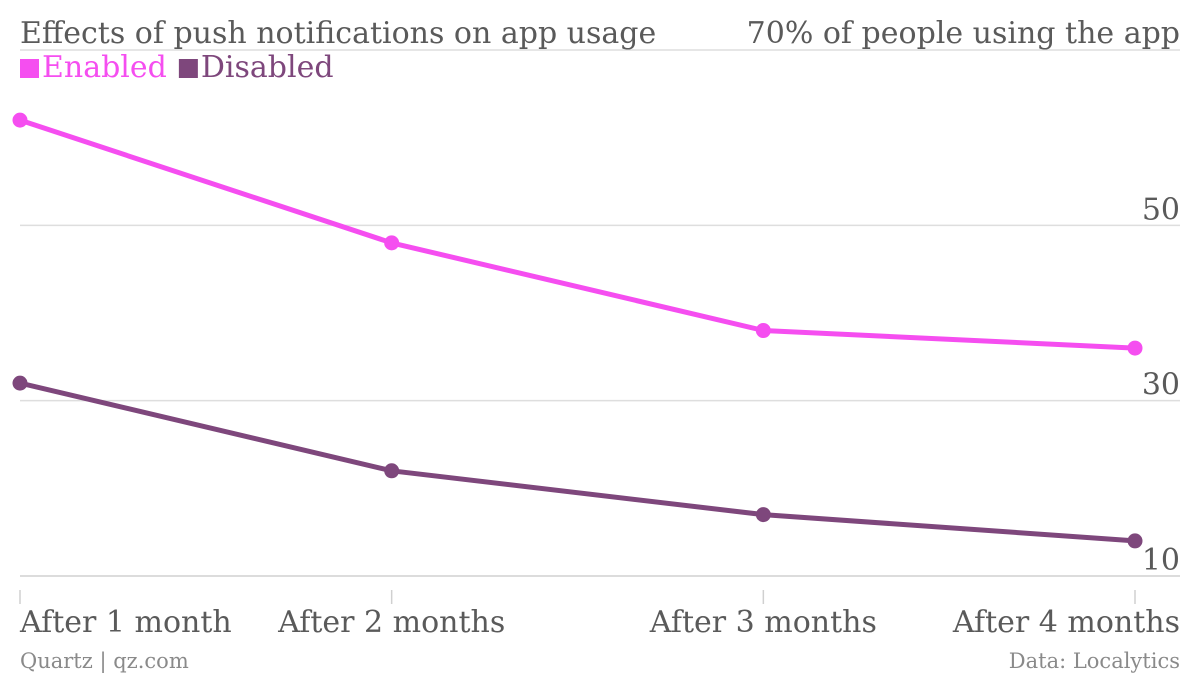 The image size is (1200, 676). Describe the element at coordinates (1094, 661) in the screenshot. I see `source-text: Data: Localytics` at that location.